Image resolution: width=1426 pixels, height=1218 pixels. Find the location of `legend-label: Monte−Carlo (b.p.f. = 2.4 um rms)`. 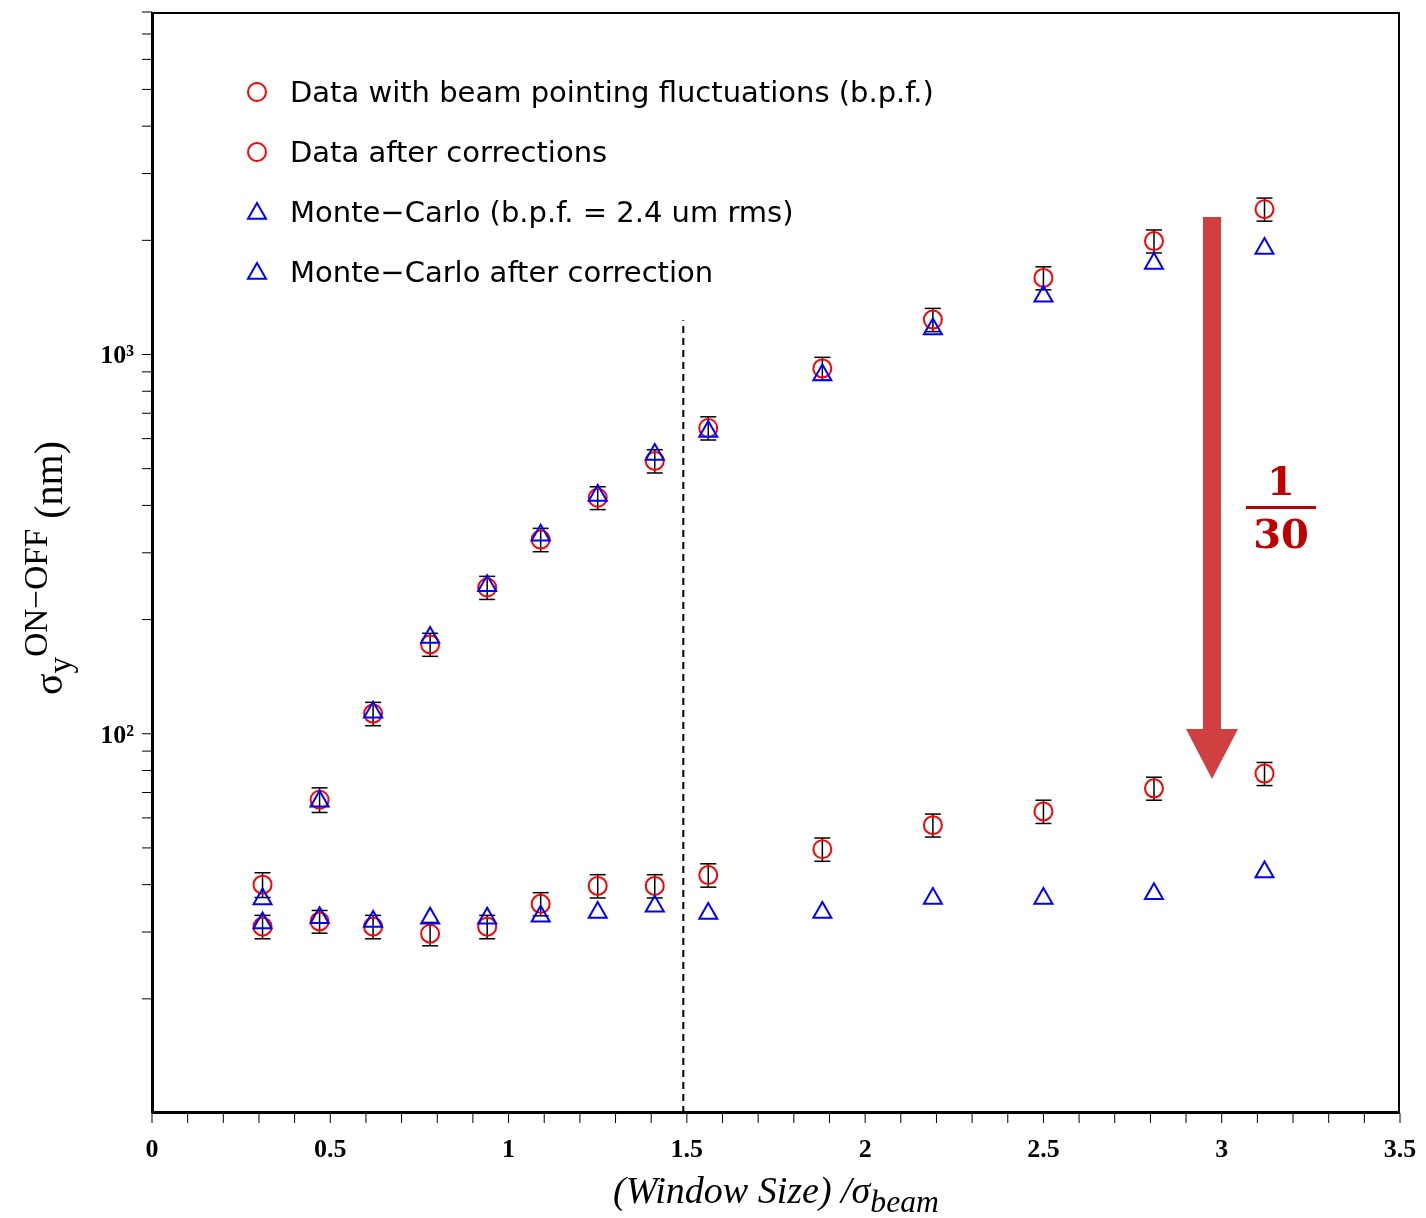

legend-label: Monte−Carlo (b.p.f. = 2.4 um rms) is located at coordinates (542, 212).